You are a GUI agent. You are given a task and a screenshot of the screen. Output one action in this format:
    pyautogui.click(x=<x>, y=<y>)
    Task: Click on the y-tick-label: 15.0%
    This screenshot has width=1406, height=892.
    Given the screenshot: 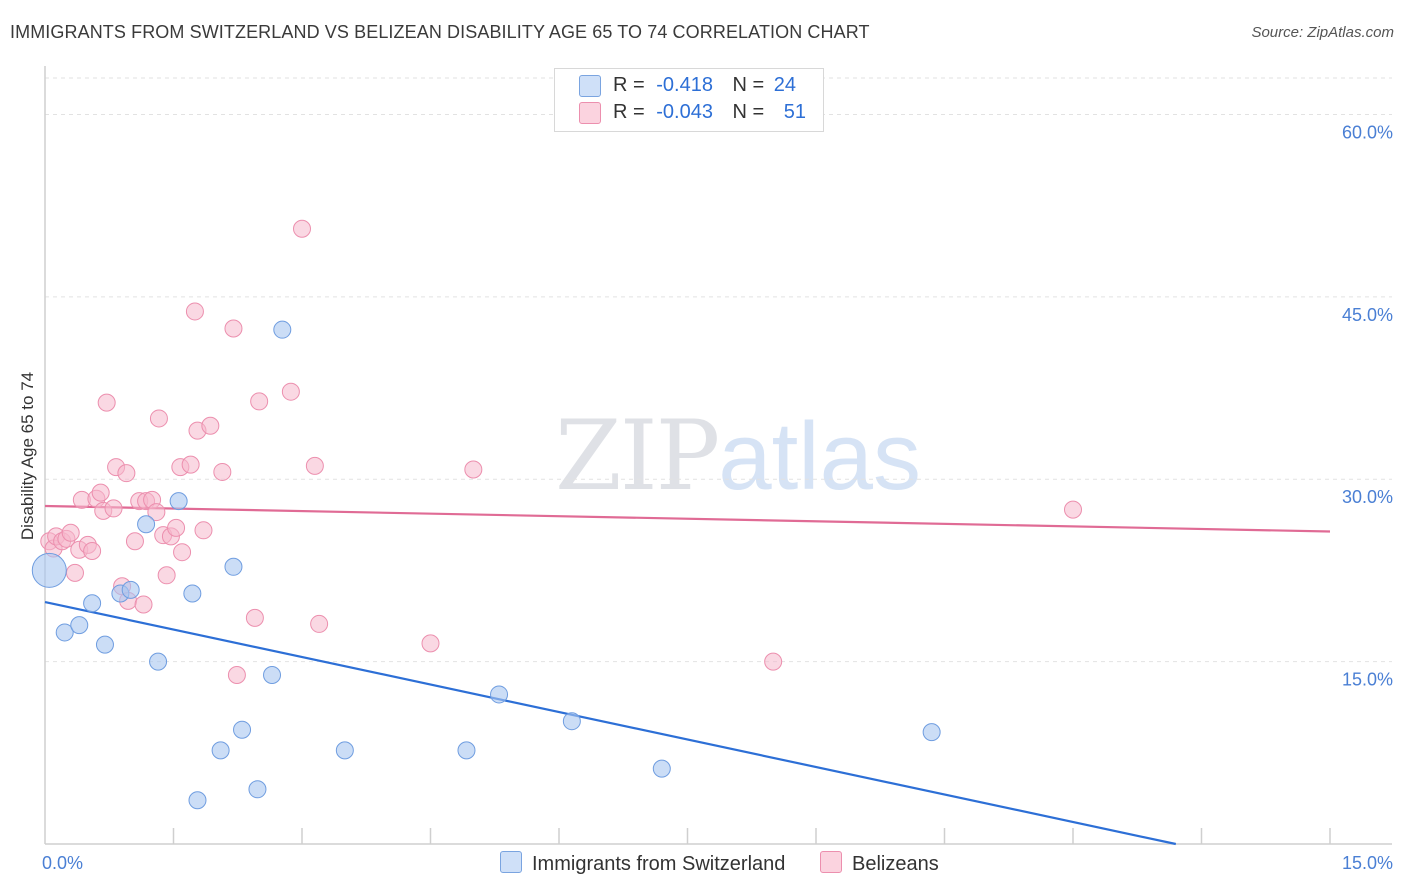 What is the action you would take?
    pyautogui.click(x=1367, y=680)
    